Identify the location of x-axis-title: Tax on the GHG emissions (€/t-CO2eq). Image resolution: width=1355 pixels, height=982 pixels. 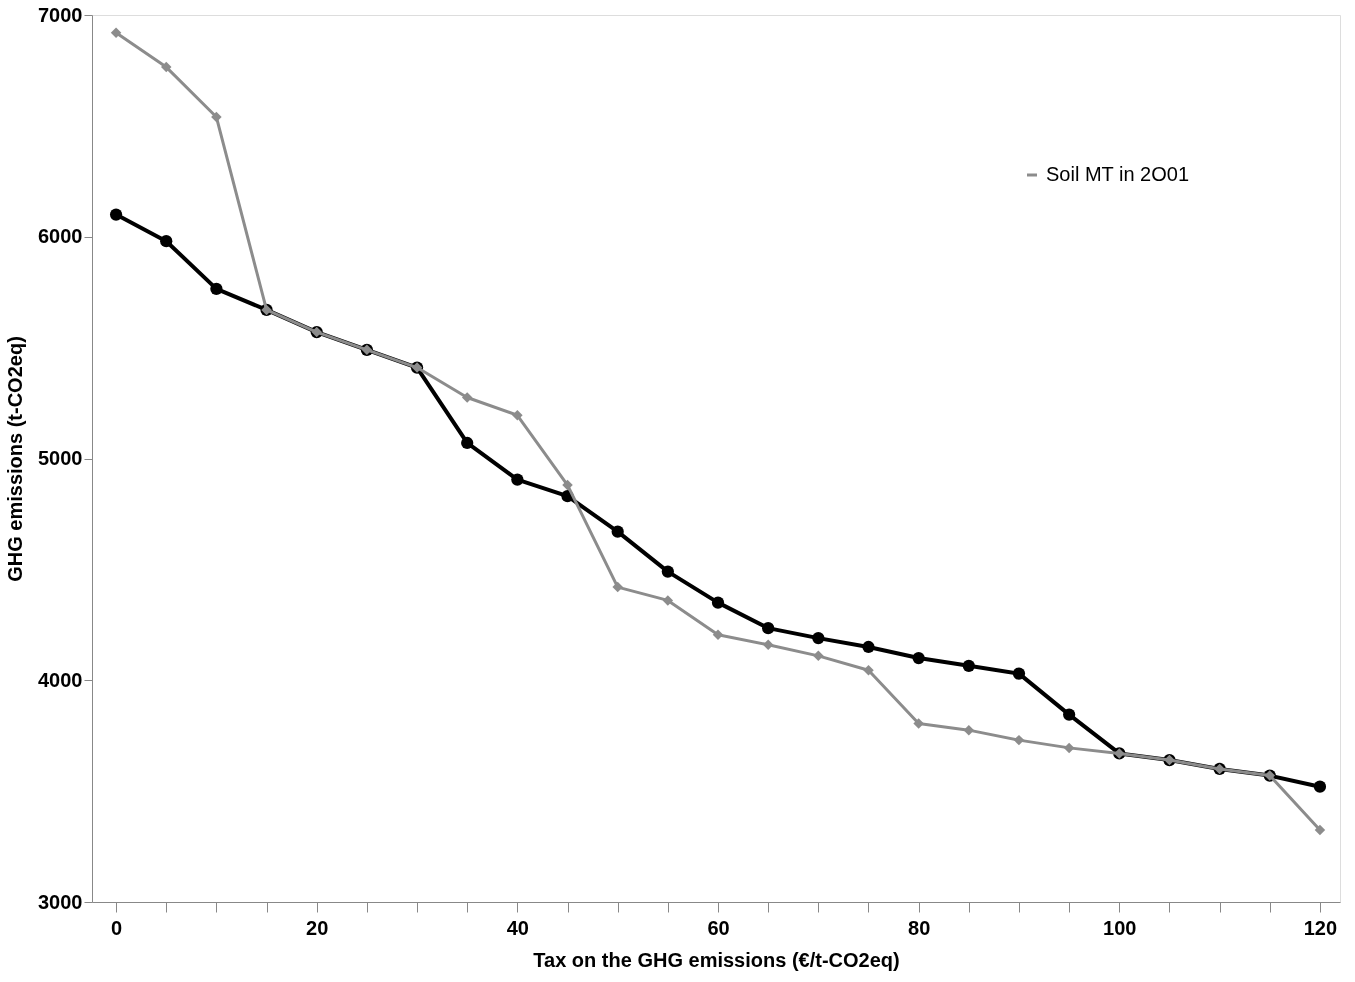
(716, 959).